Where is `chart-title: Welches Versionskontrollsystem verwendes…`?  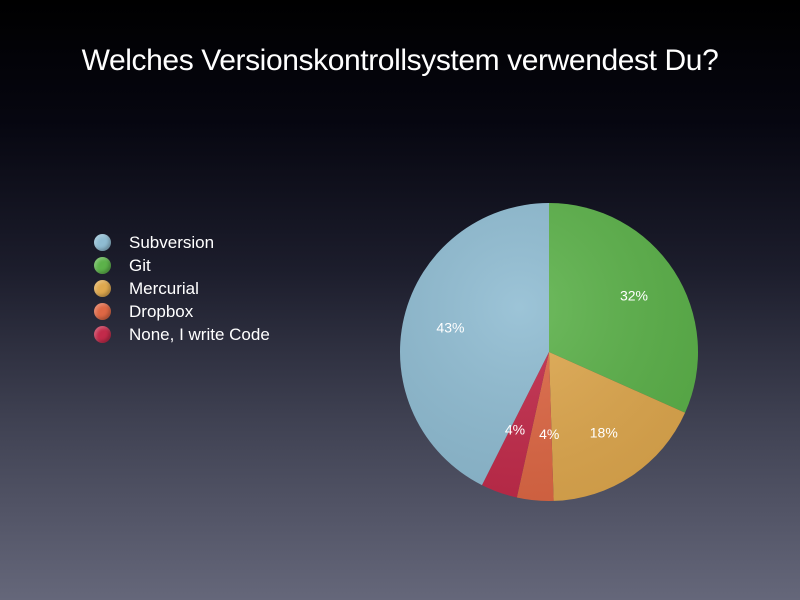
chart-title: Welches Versionskontrollsystem verwendes… is located at coordinates (400, 60).